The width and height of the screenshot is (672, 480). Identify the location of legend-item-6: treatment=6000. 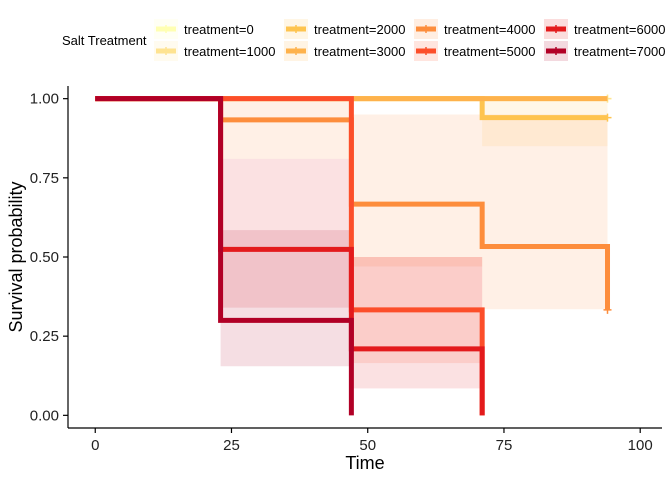
(604, 29).